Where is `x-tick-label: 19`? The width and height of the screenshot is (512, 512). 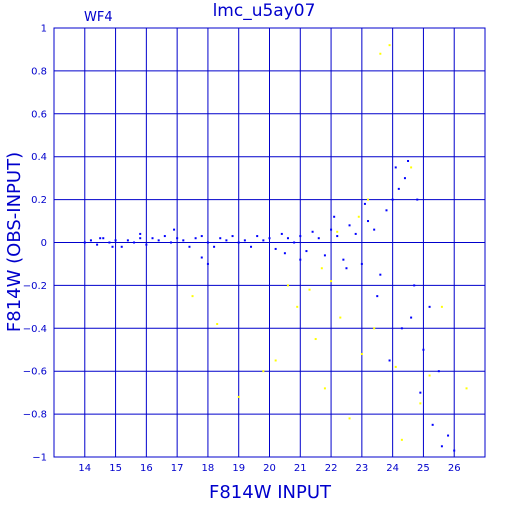 x-tick-label: 19 is located at coordinates (238, 468).